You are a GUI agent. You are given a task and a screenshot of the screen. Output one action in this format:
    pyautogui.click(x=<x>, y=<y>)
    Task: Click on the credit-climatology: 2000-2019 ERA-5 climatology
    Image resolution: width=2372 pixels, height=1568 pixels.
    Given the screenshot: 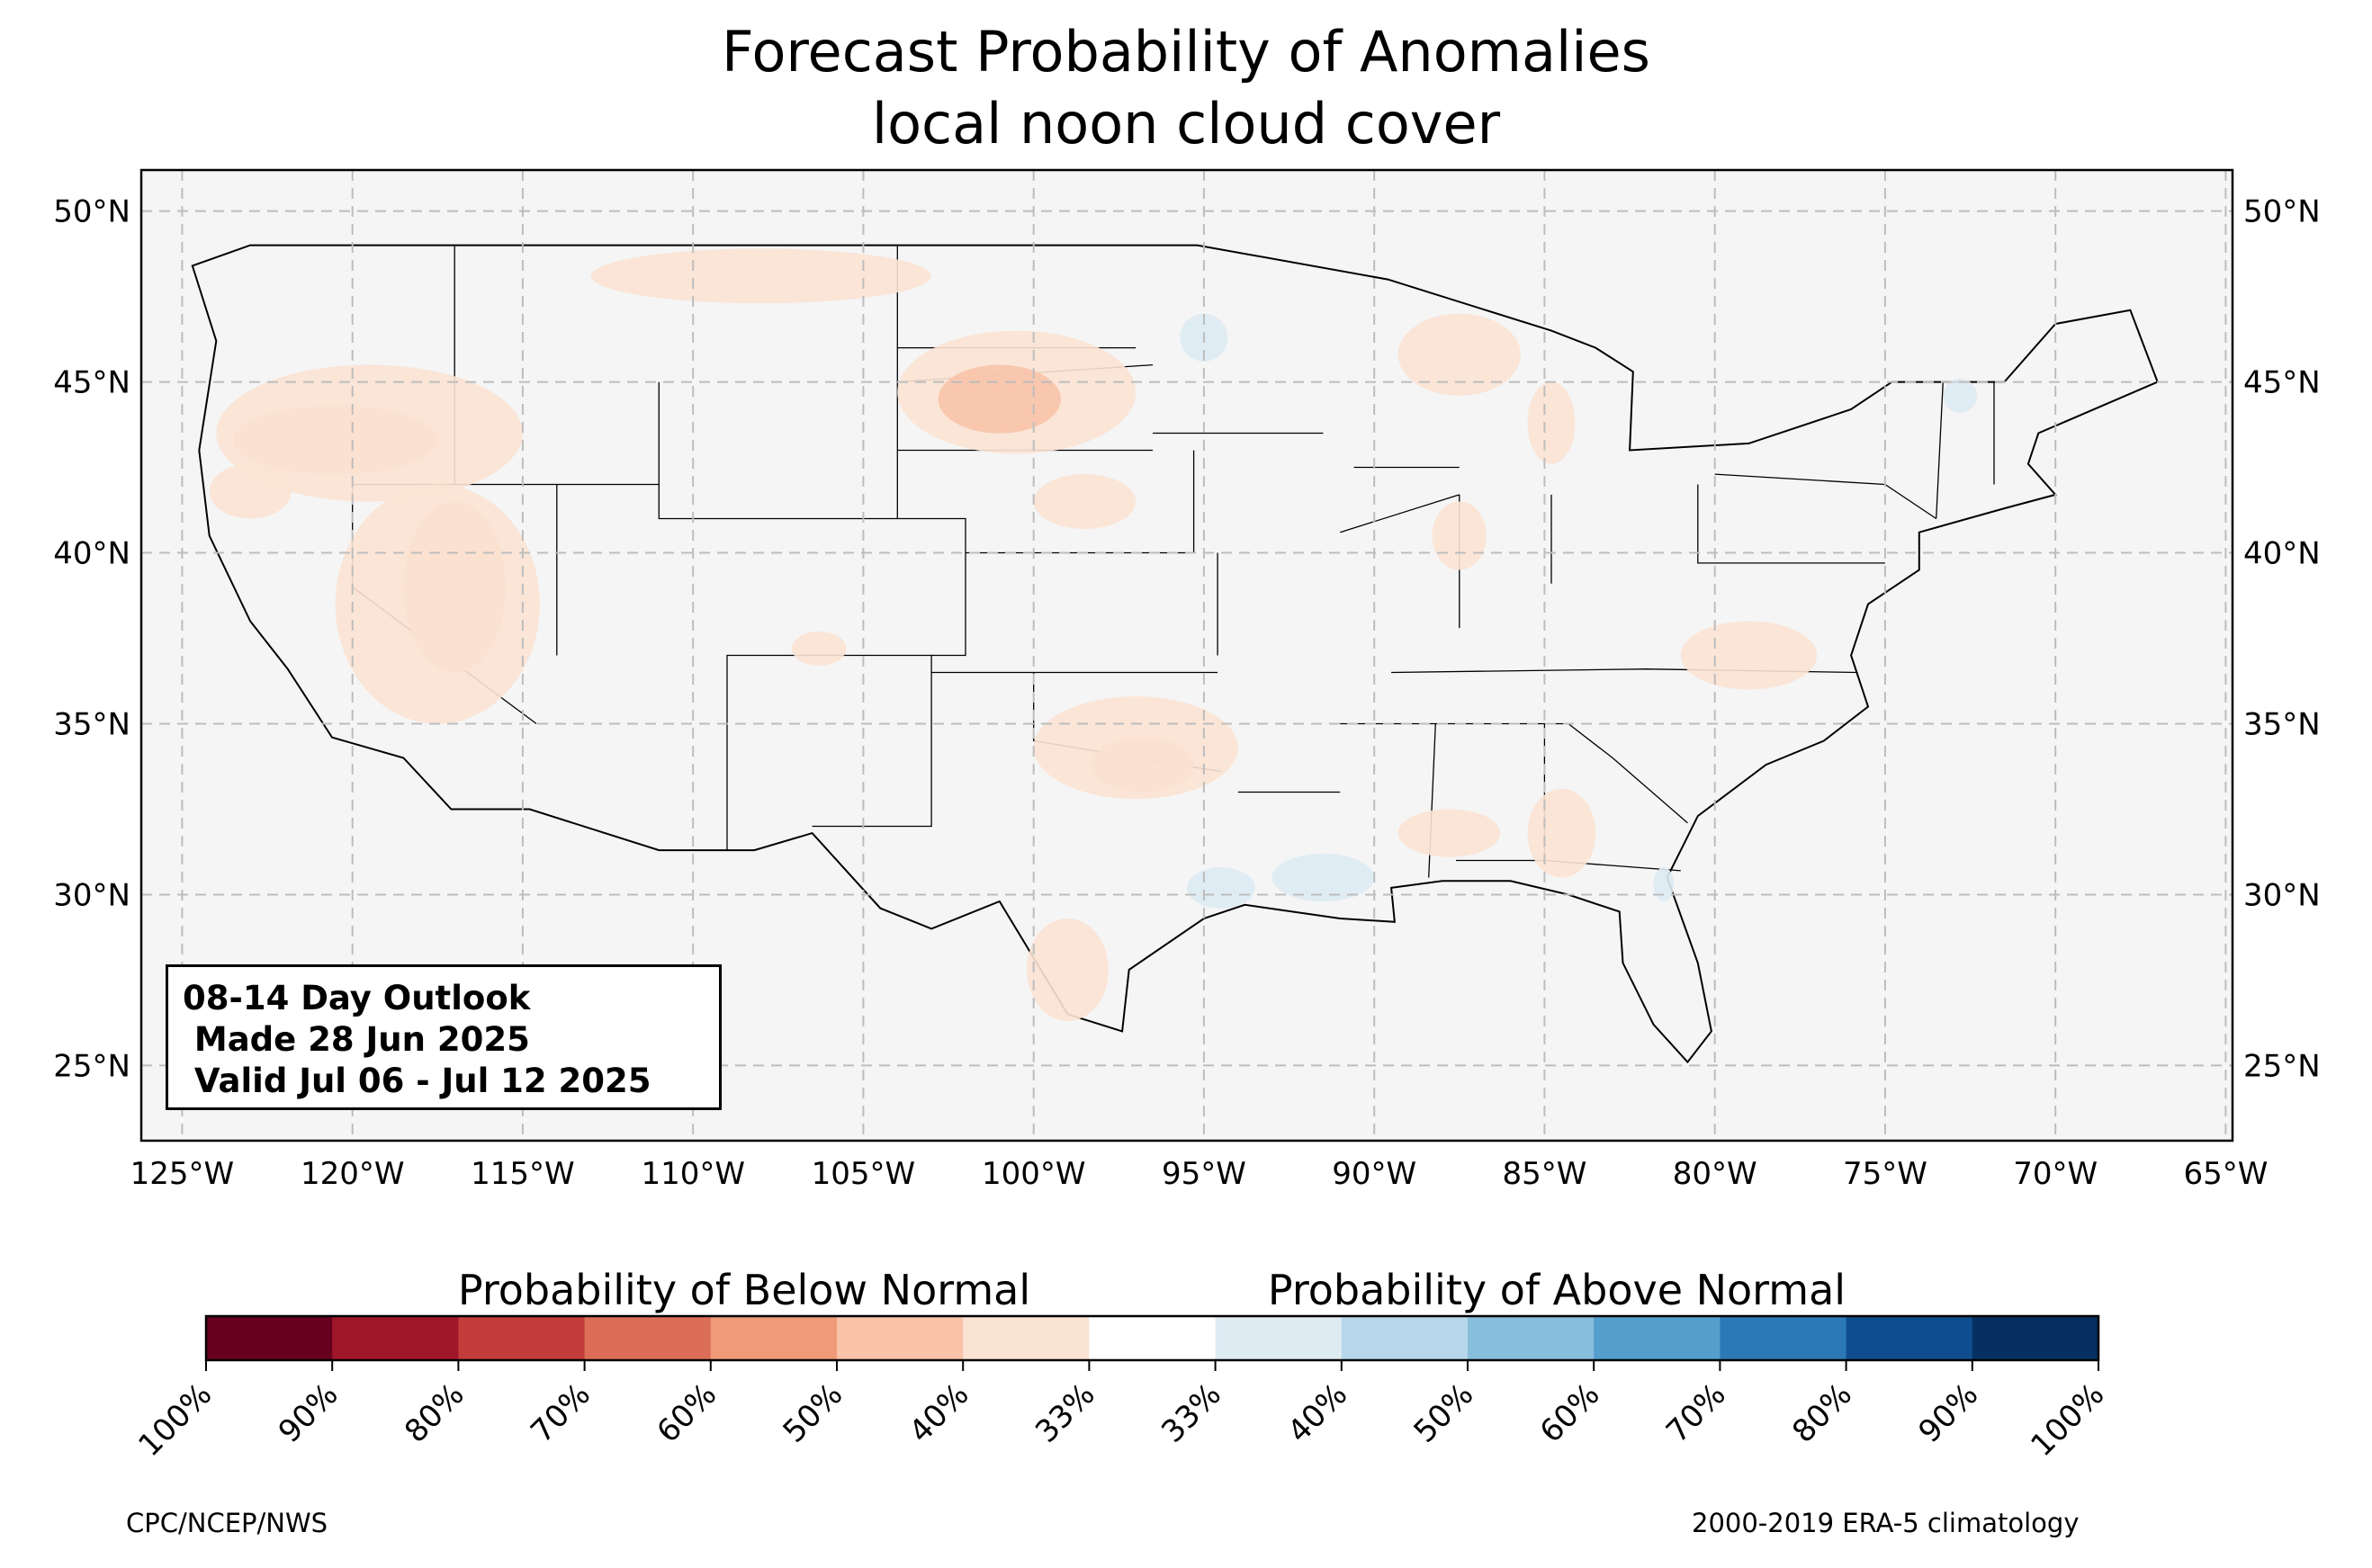 What is the action you would take?
    pyautogui.click(x=1886, y=1523)
    